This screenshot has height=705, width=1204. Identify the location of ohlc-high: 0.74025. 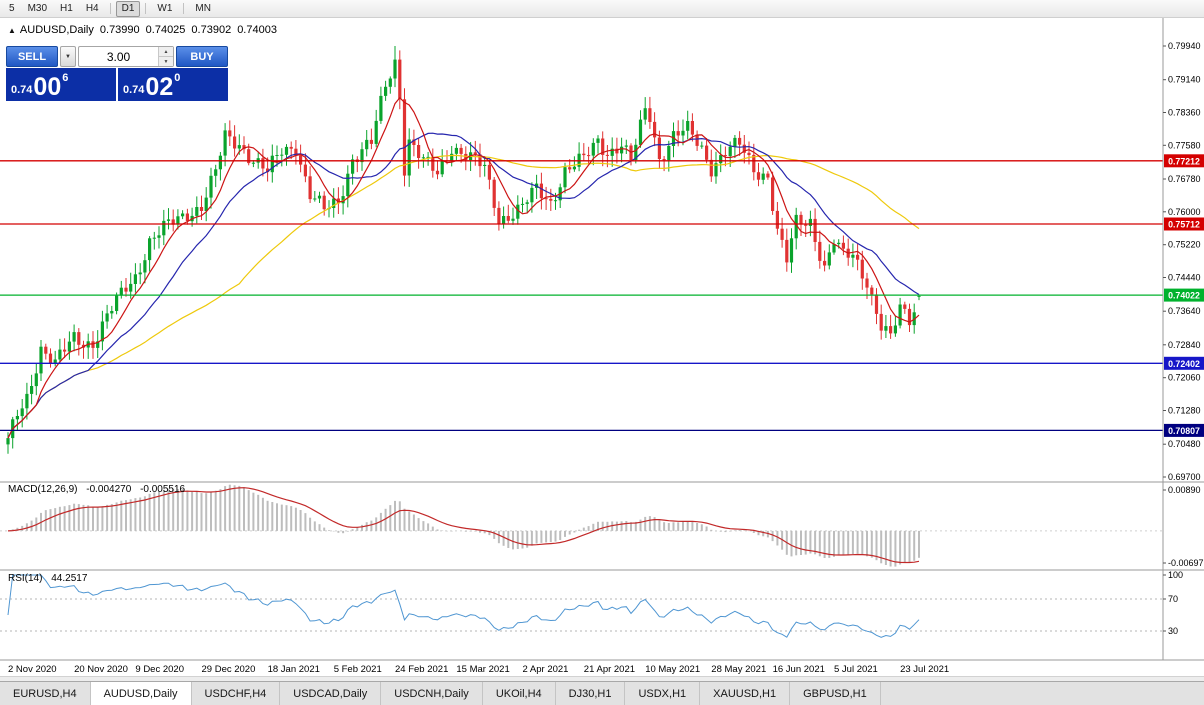
(165, 30).